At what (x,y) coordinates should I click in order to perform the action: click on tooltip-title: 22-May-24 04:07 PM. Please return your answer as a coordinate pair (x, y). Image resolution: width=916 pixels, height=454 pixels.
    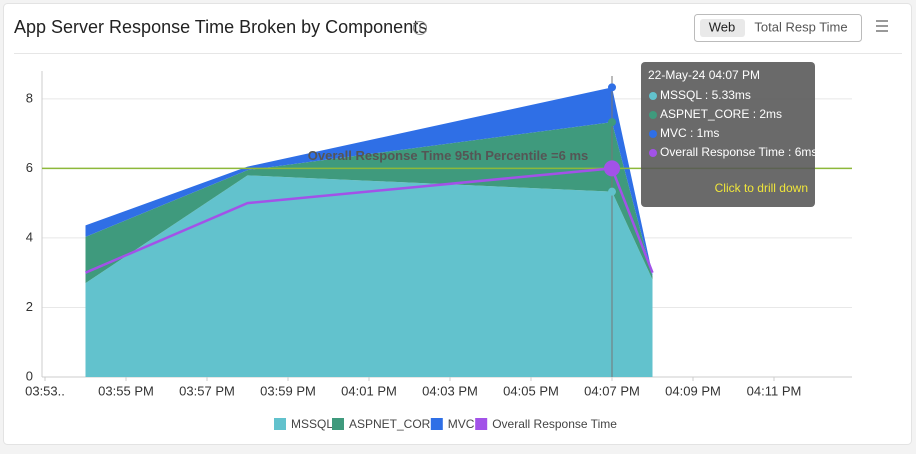
    Looking at the image, I should click on (704, 75).